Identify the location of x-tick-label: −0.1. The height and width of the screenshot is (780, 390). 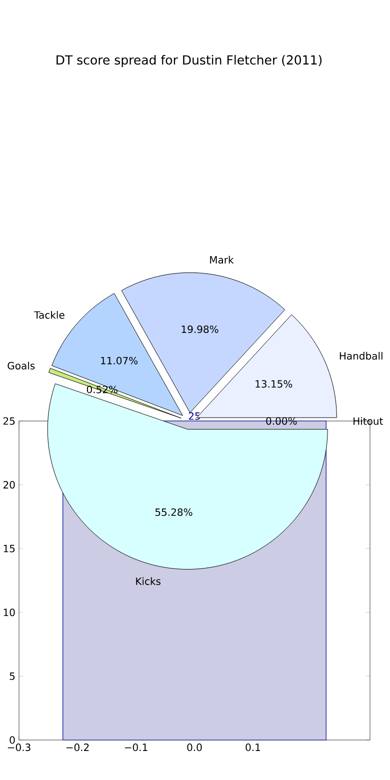
(136, 748).